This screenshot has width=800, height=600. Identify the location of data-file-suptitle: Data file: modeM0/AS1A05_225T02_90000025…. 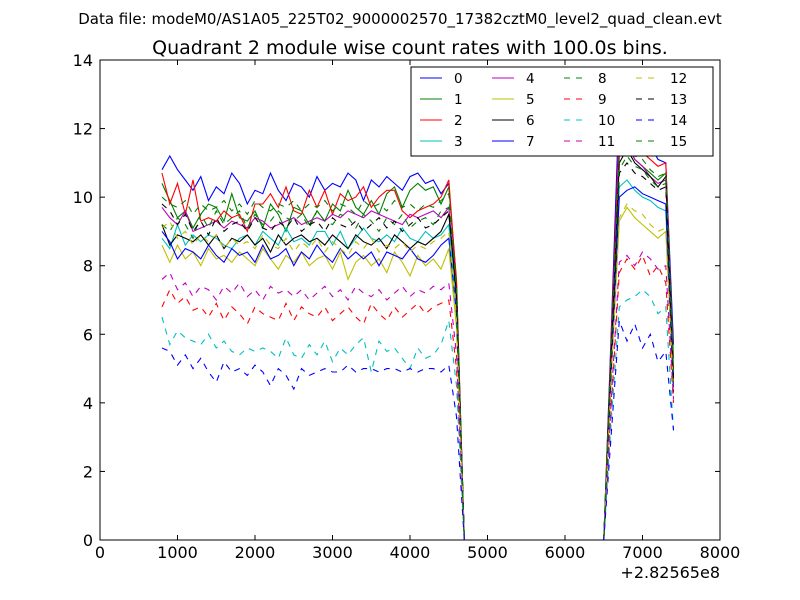
(400, 19).